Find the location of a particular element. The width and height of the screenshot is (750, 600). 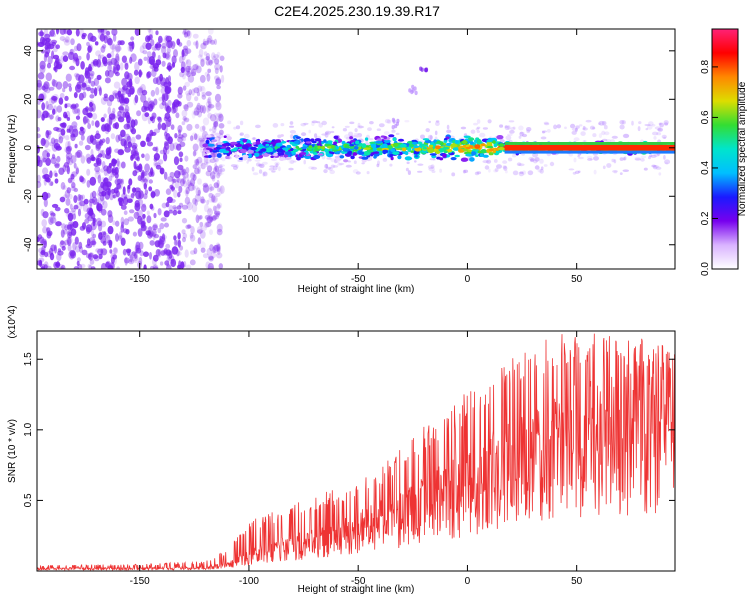

figure-title: C2E4.2025.230.19.39.R17 is located at coordinates (357, 11).